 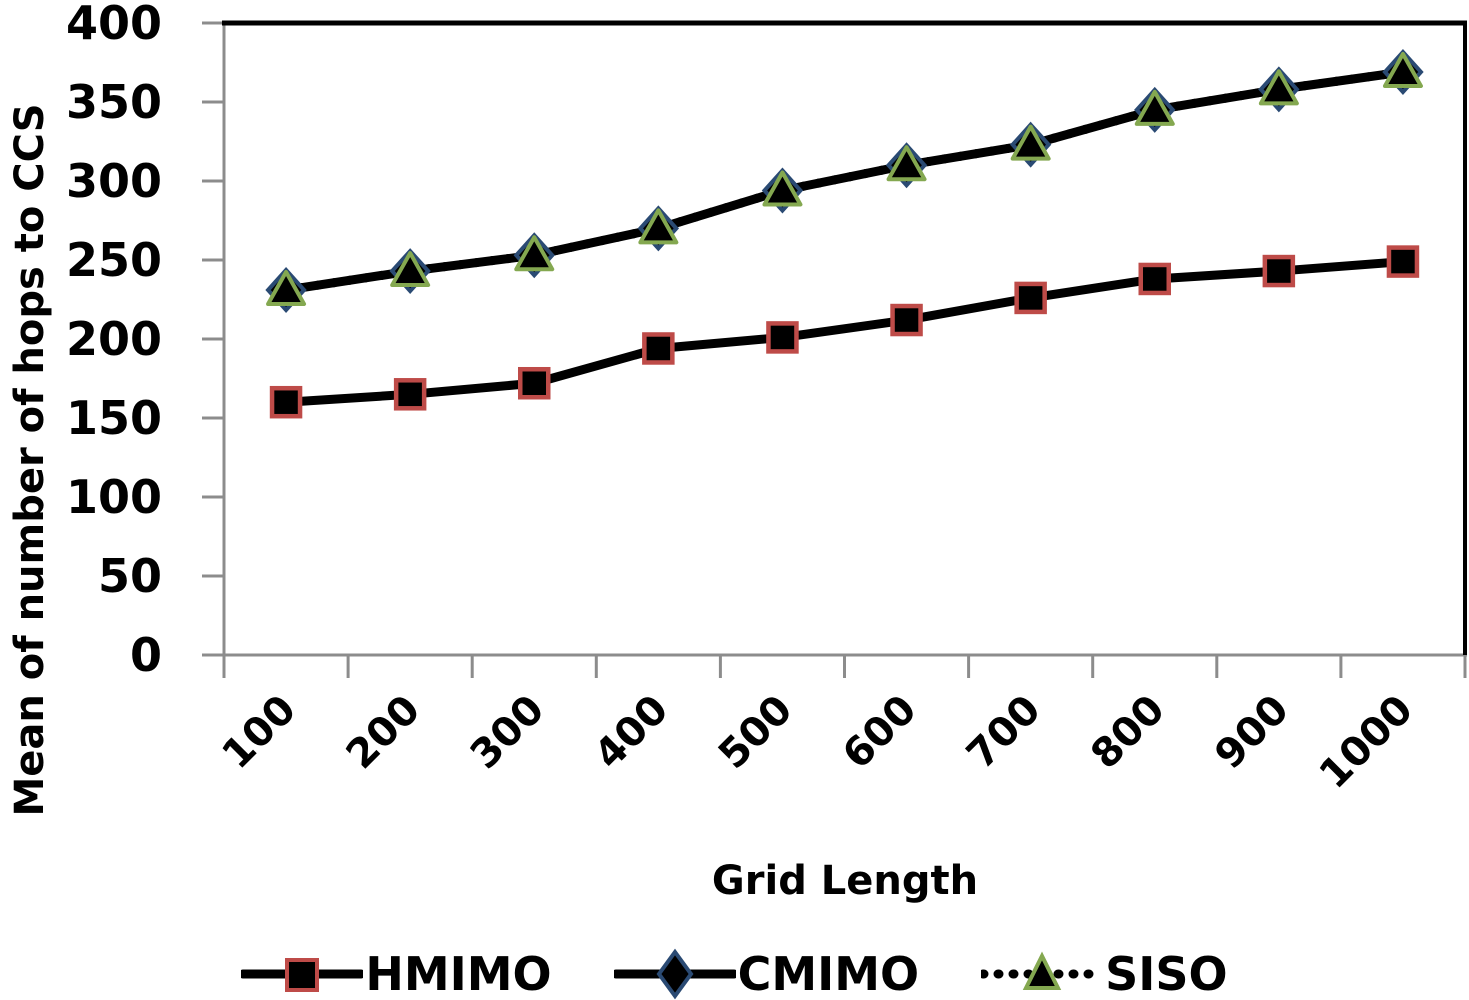 I want to click on y-tick-label: 150, so click(x=114, y=418).